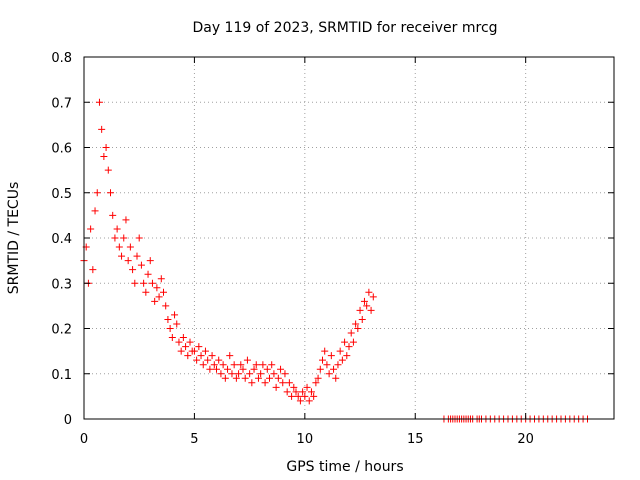 The width and height of the screenshot is (640, 480). What do you see at coordinates (61, 194) in the screenshot?
I see `y-tick-label: 0.5` at bounding box center [61, 194].